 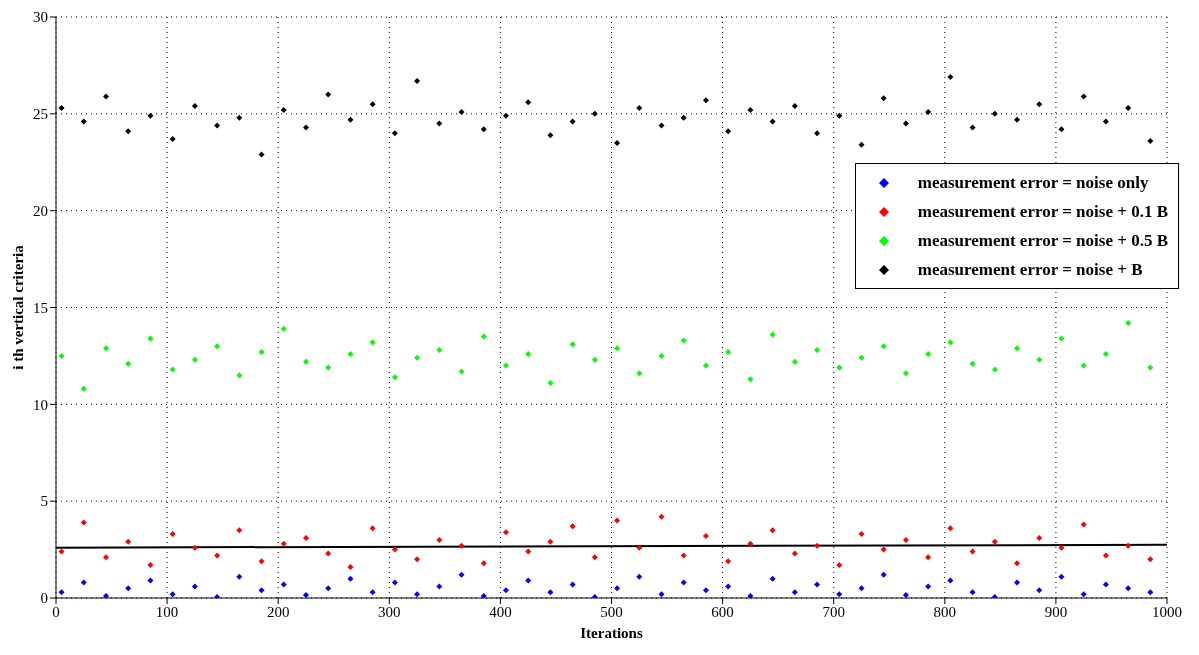 I want to click on x-tick-label: 700, so click(x=833, y=611).